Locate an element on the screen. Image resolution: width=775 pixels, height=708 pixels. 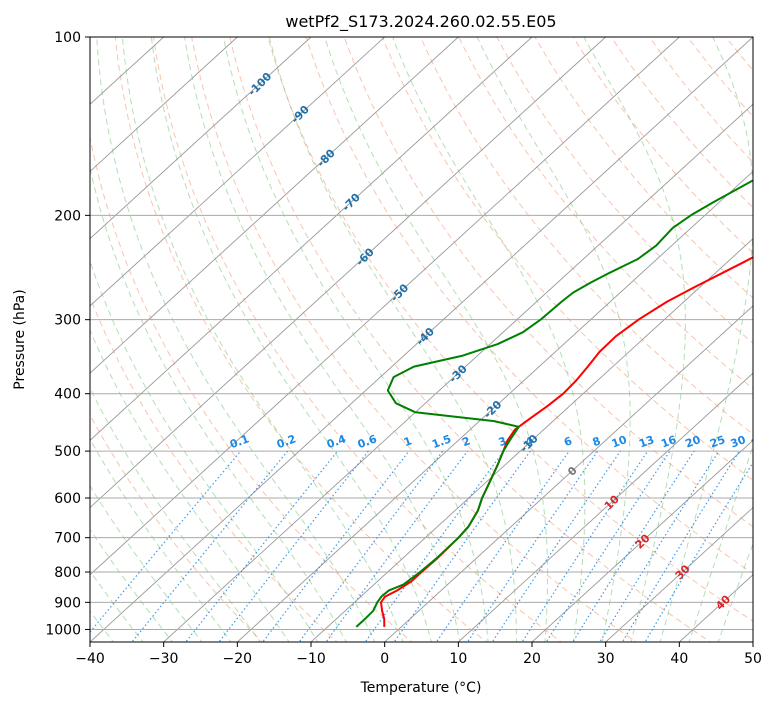
chart-title: wetPf2_S173.2024.260.02.55.E05 is located at coordinates (420, 22).